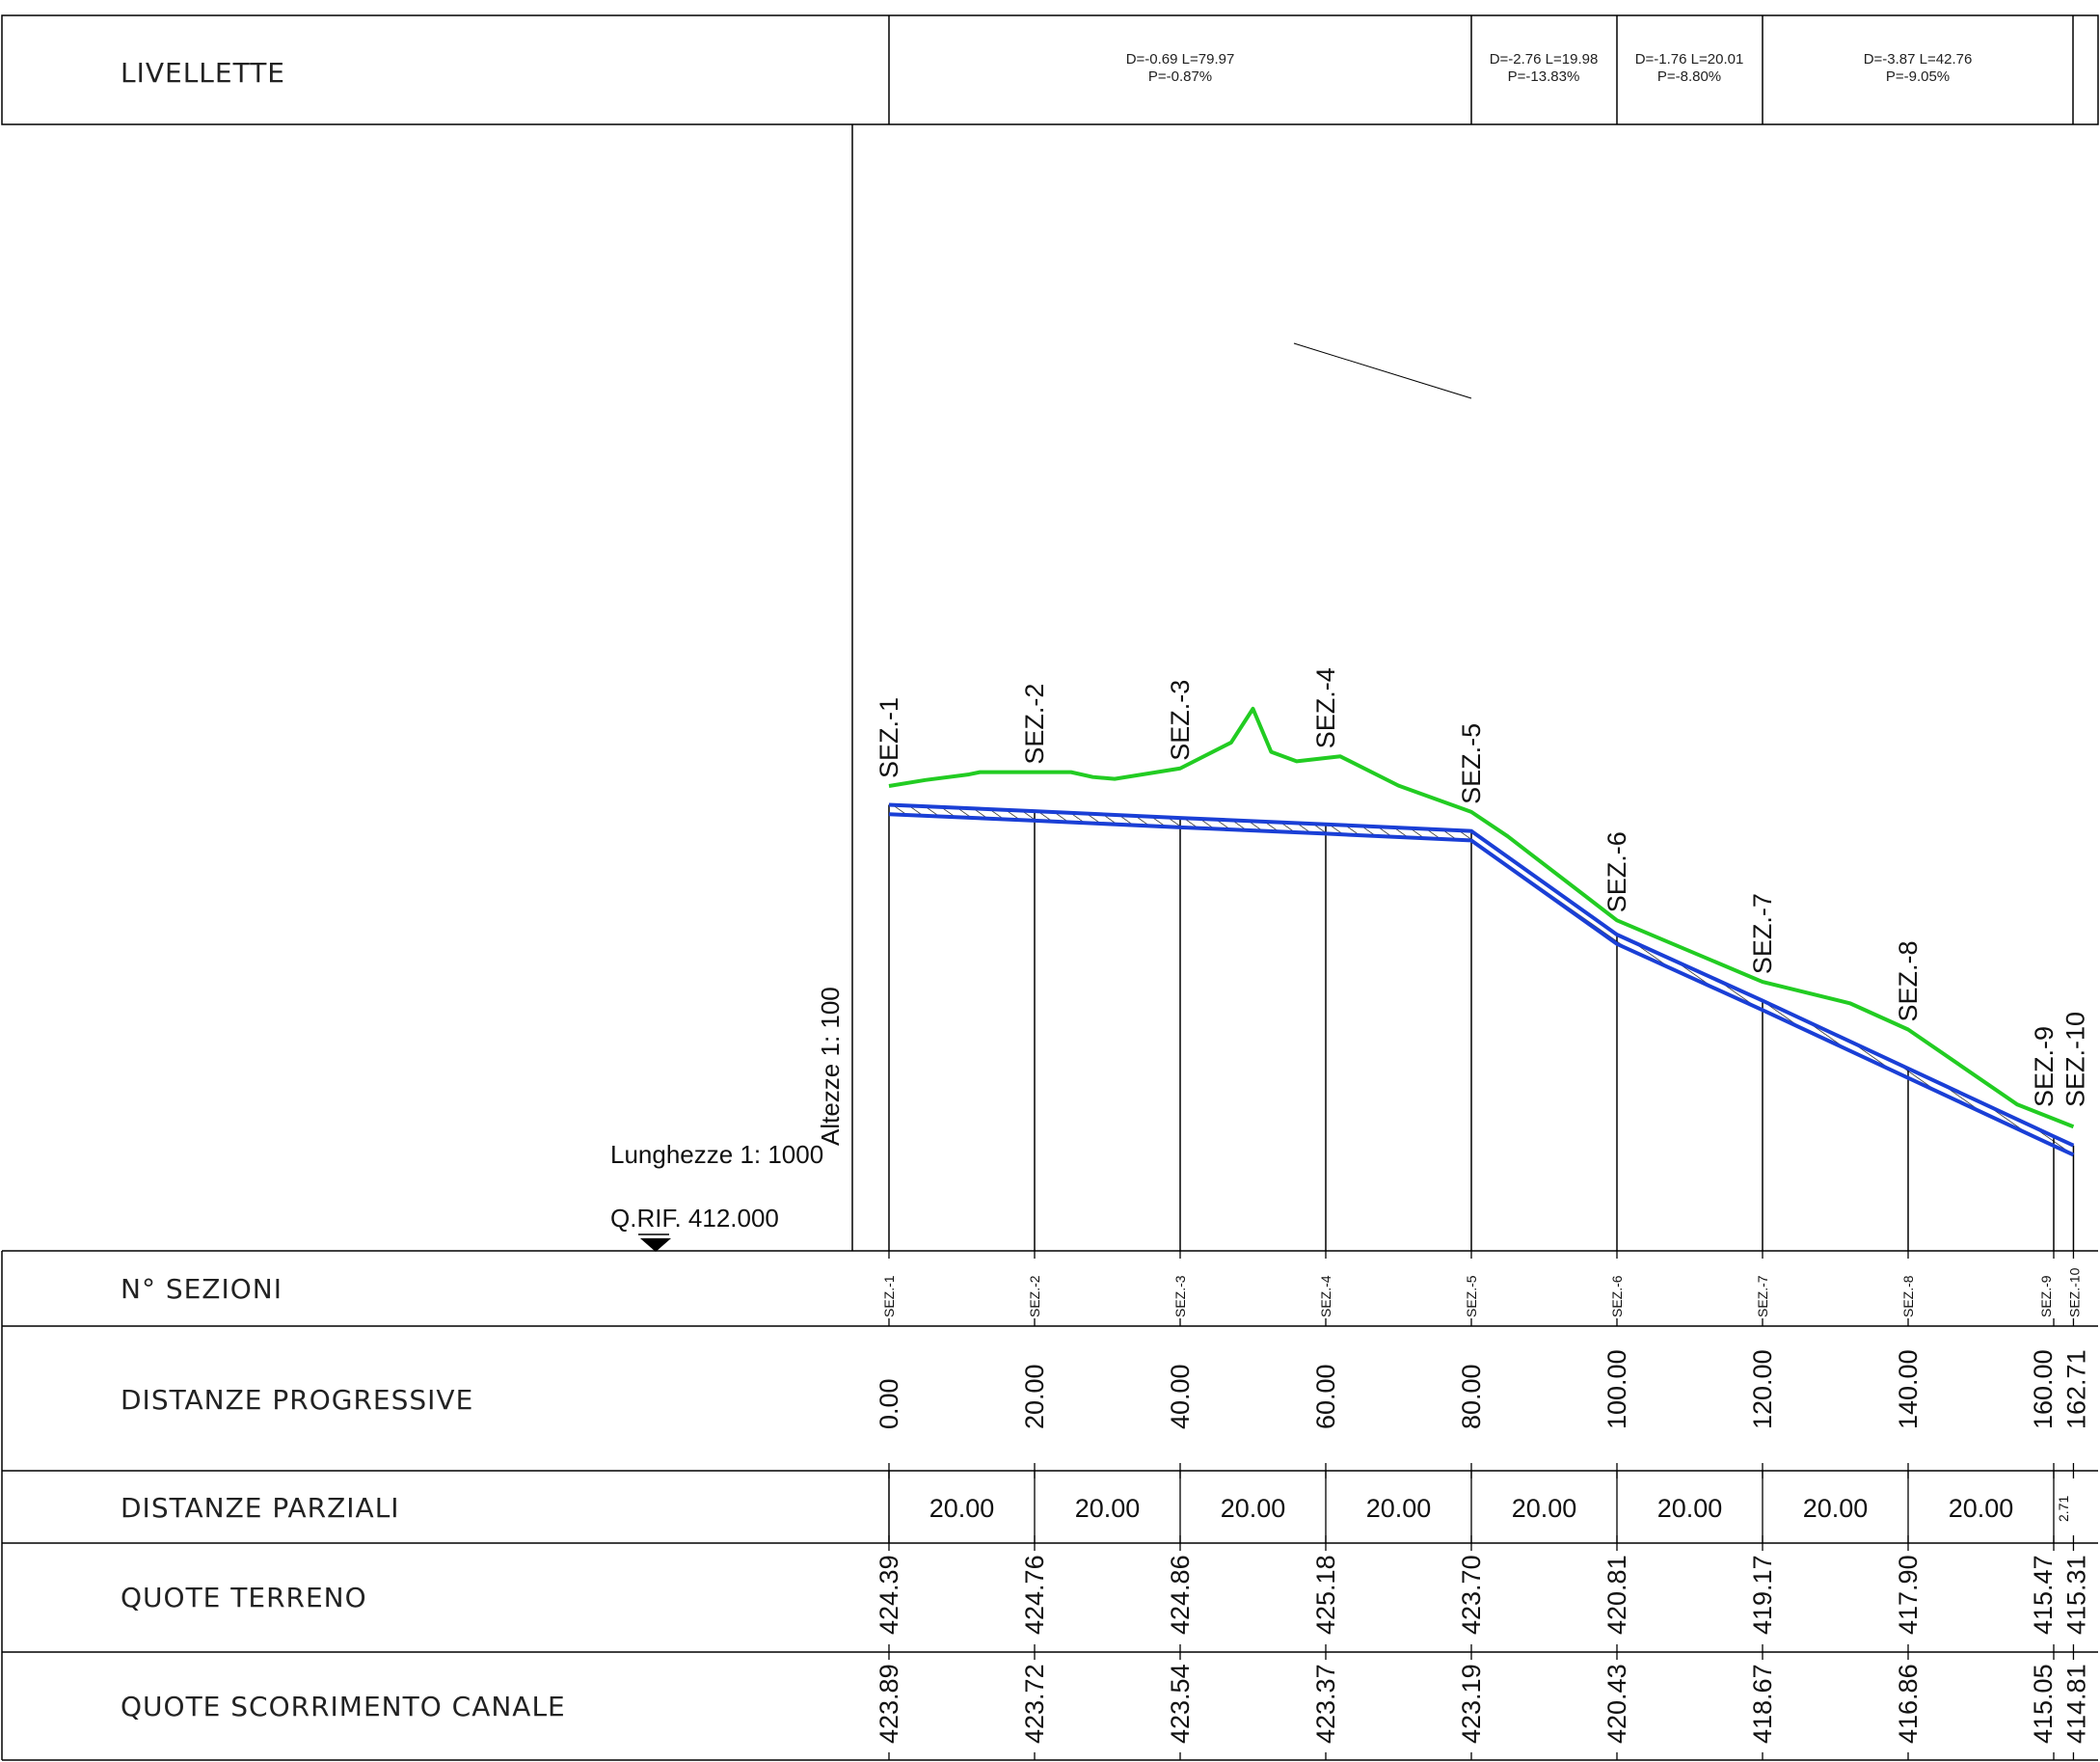 The width and height of the screenshot is (2100, 1762). Describe the element at coordinates (1180, 76) in the screenshot. I see `livelletta-1-line2: P=-0.87%` at that location.